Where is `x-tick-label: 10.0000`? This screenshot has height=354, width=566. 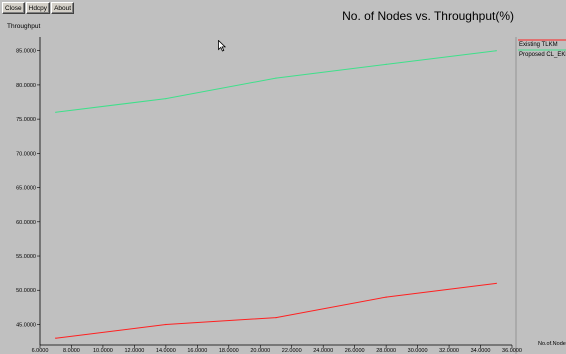 x-tick-label: 10.0000 is located at coordinates (103, 351).